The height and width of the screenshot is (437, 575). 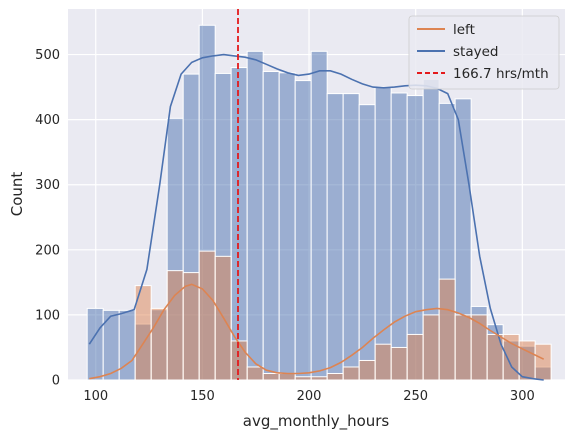 I want to click on legend-label: left, so click(x=464, y=30).